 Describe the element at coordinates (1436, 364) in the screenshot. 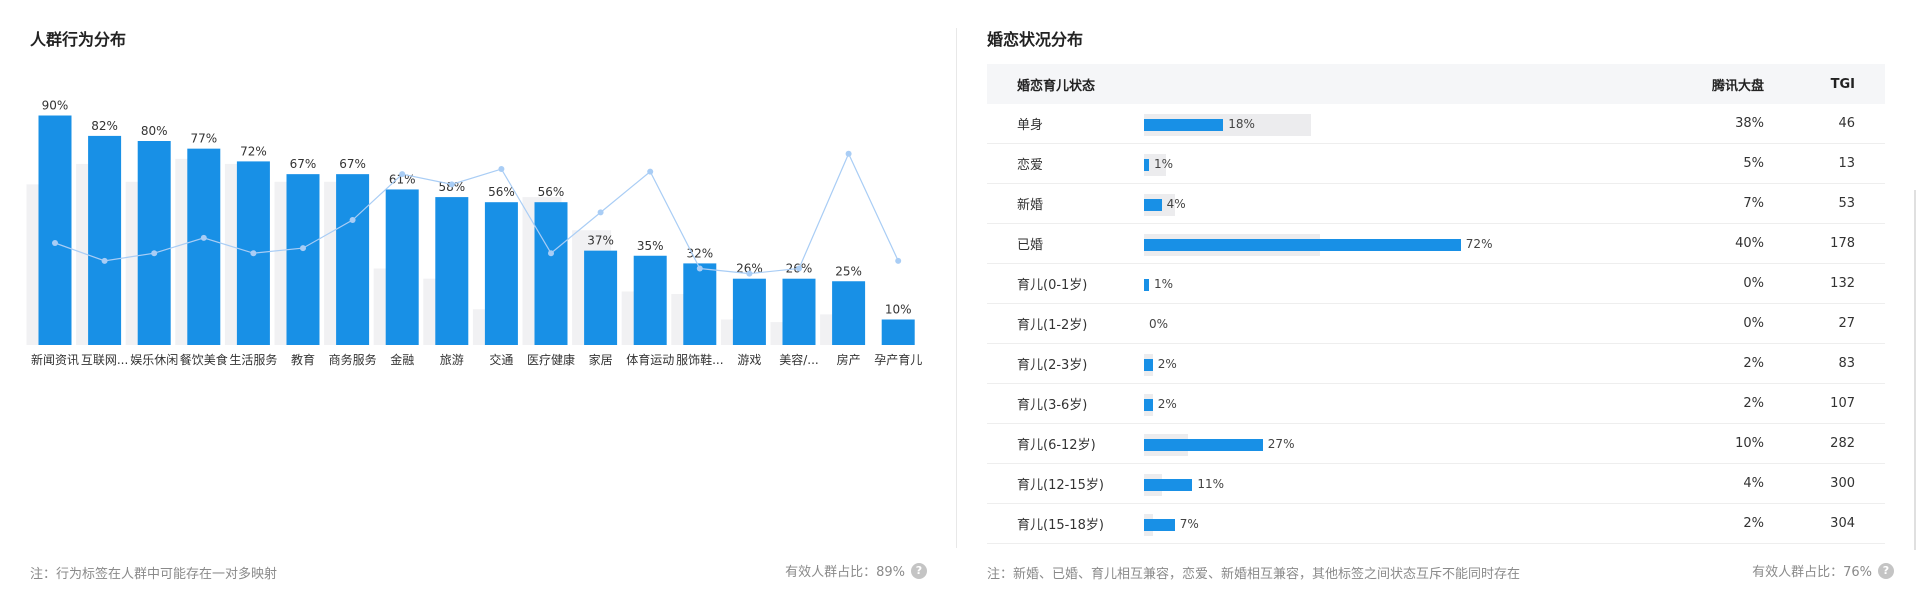

I see `table-row: 育儿(2-3岁) 2% 2% 83` at that location.